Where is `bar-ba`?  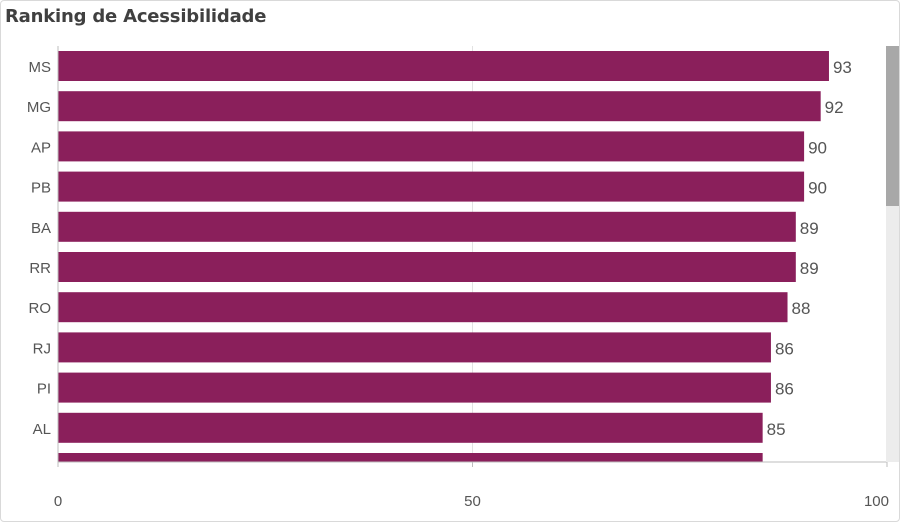 bar-ba is located at coordinates (427, 226).